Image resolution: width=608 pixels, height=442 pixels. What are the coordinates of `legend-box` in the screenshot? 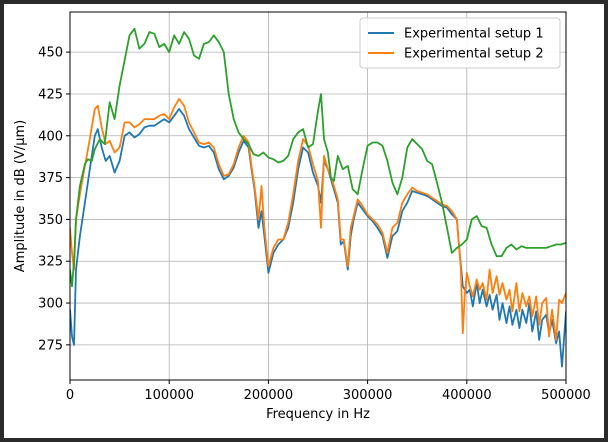 It's located at (460, 43).